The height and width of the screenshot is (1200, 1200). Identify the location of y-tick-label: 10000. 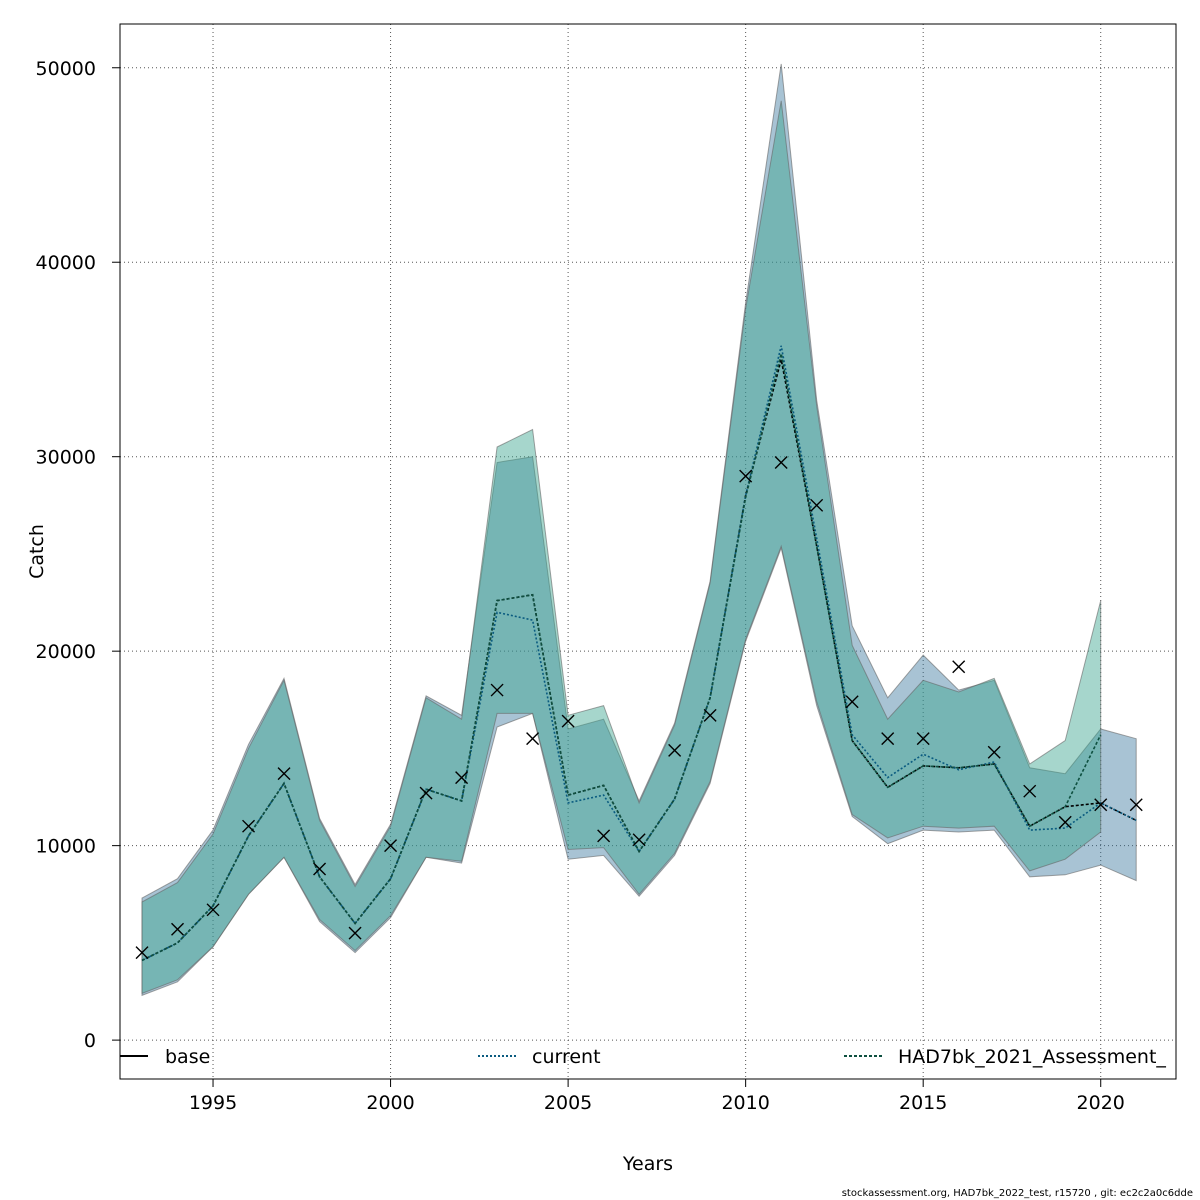
(66, 847).